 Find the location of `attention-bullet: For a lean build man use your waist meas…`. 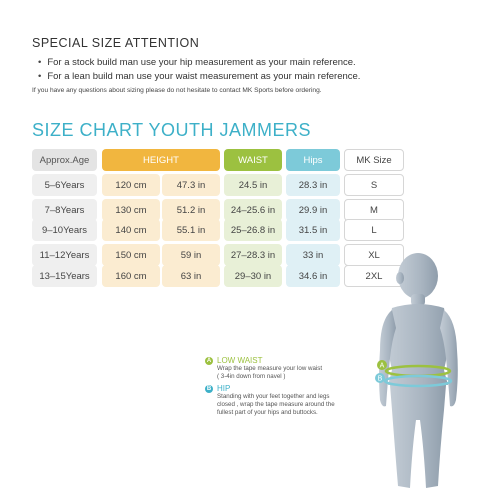

attention-bullet: For a lean build man use your waist meas… is located at coordinates (199, 77).